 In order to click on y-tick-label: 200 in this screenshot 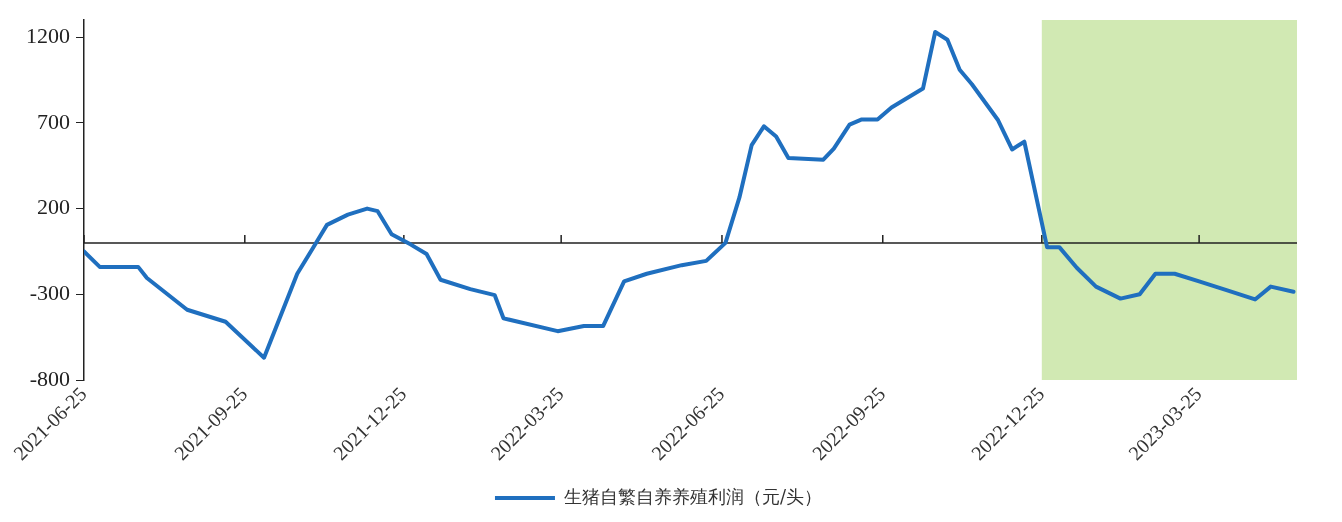, I will do `click(53, 207)`.